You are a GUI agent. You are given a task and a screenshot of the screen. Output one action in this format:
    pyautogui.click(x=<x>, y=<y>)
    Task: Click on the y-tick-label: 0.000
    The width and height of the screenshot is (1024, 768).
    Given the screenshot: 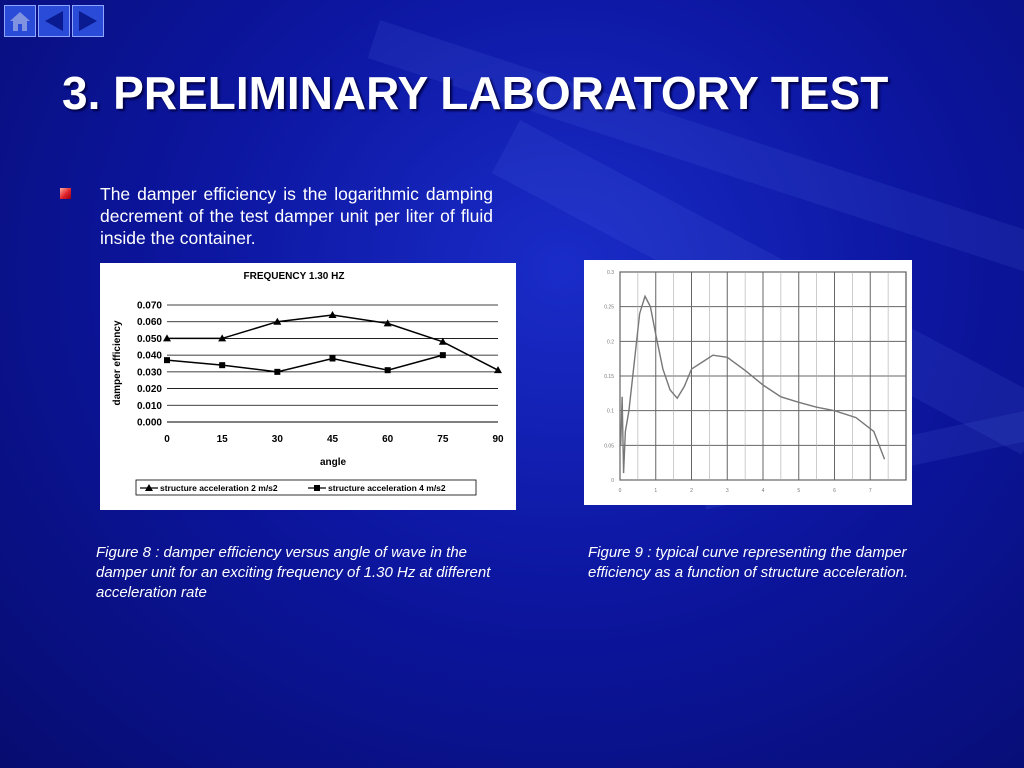 What is the action you would take?
    pyautogui.click(x=149, y=423)
    